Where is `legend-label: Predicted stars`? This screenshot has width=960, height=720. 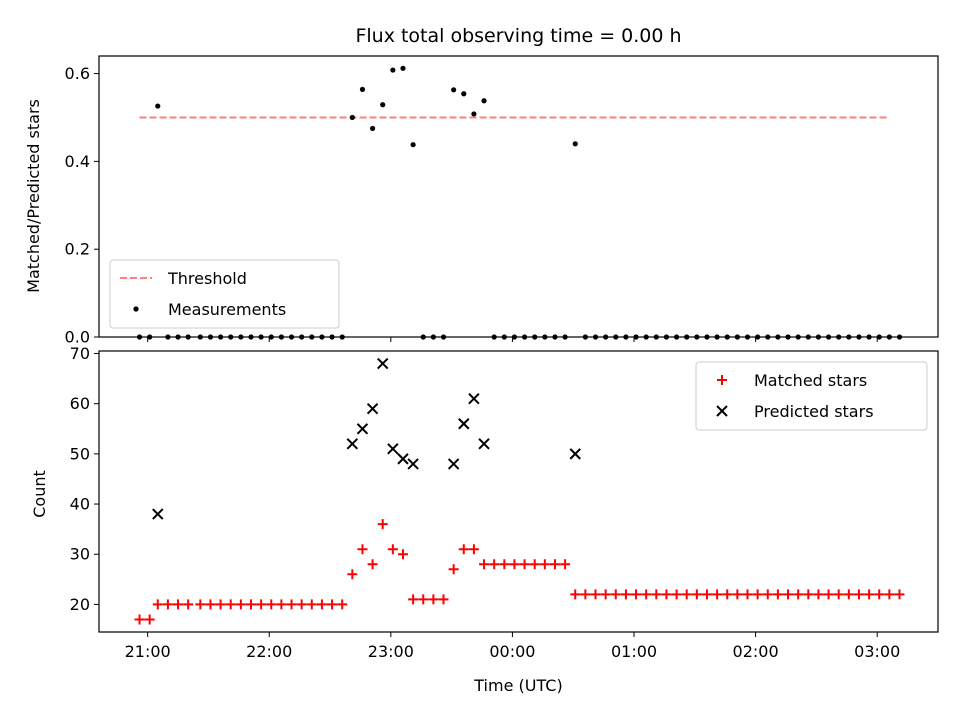
legend-label: Predicted stars is located at coordinates (814, 411).